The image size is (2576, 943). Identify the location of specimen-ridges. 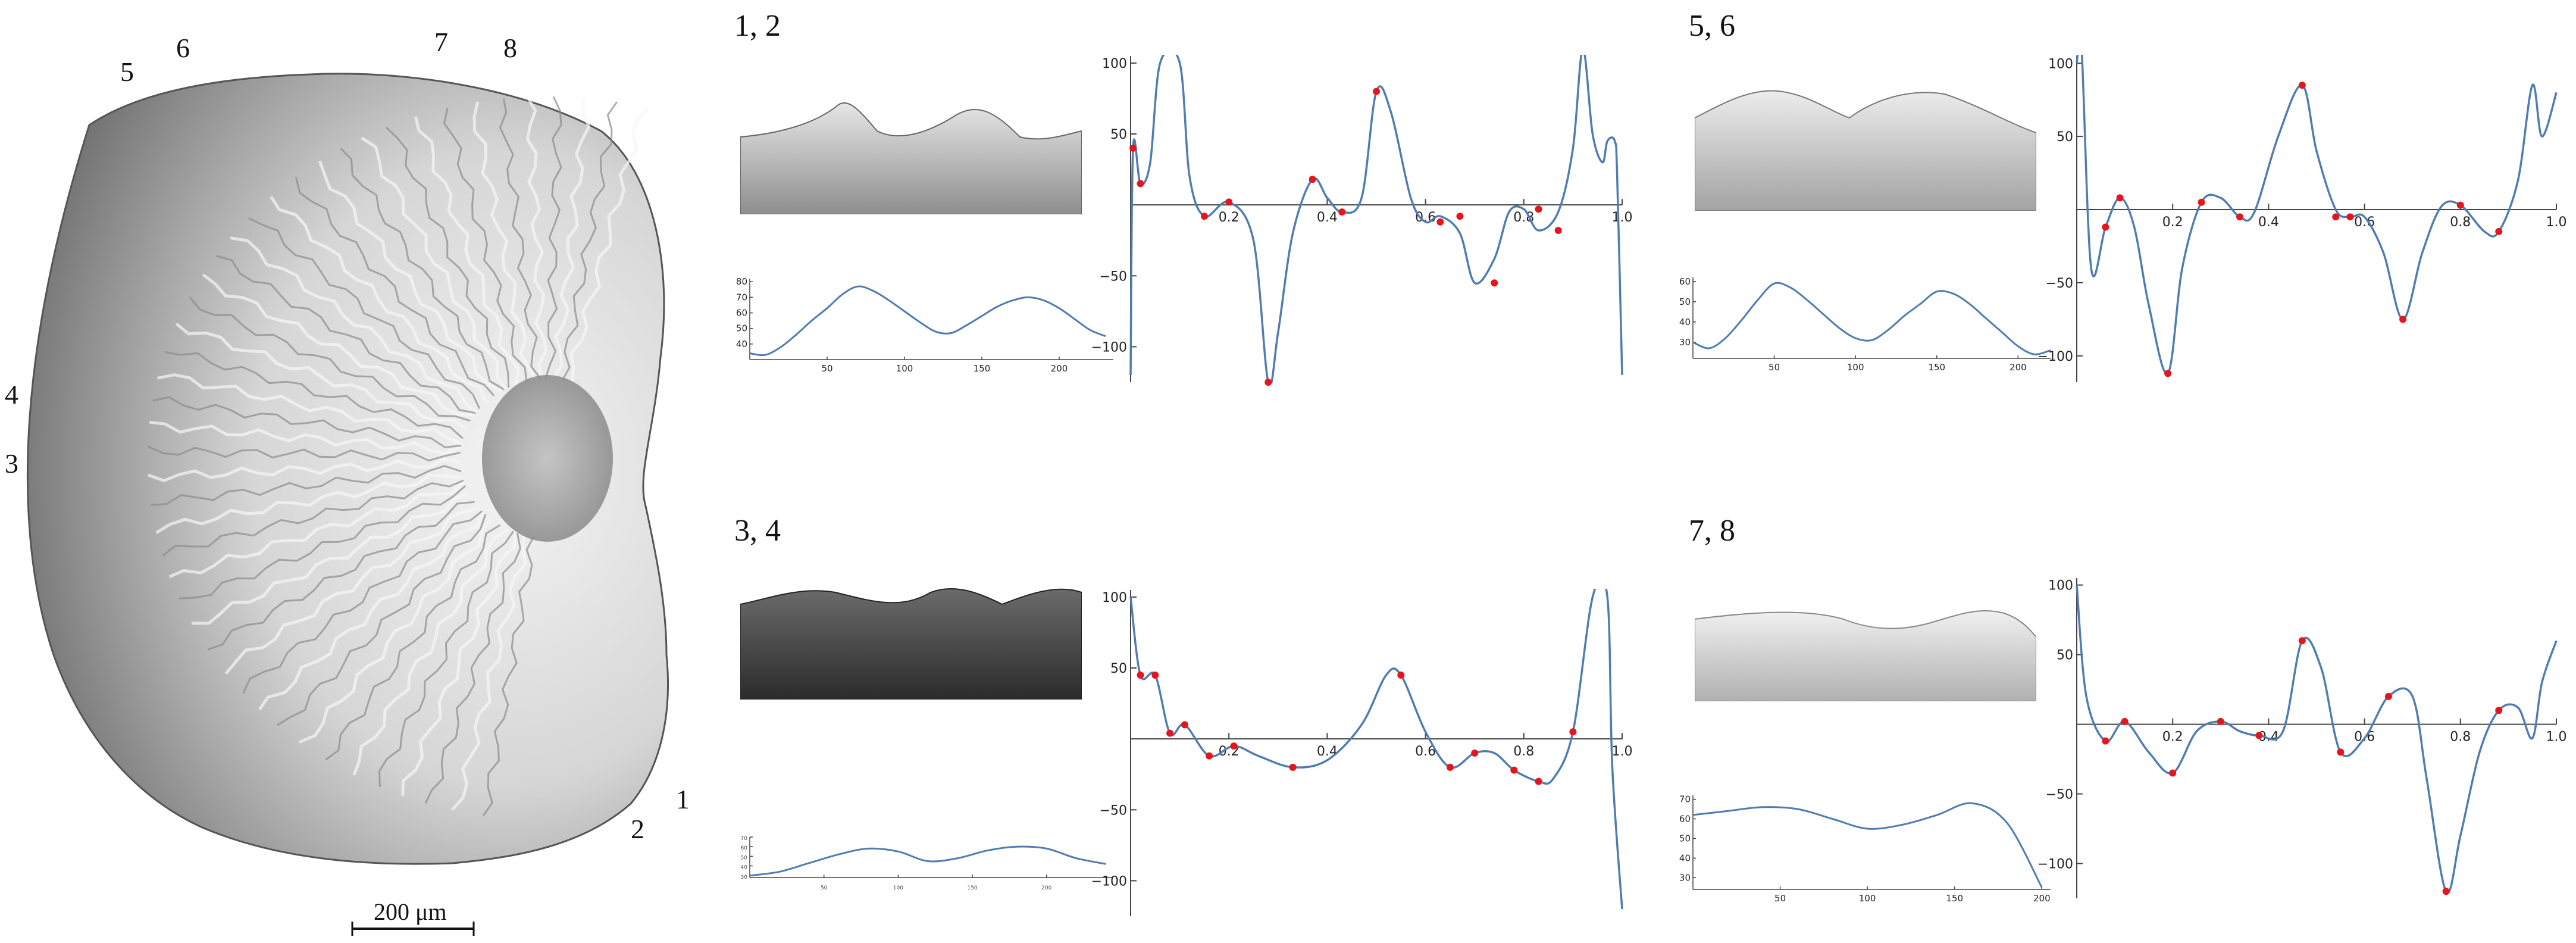
(398, 457).